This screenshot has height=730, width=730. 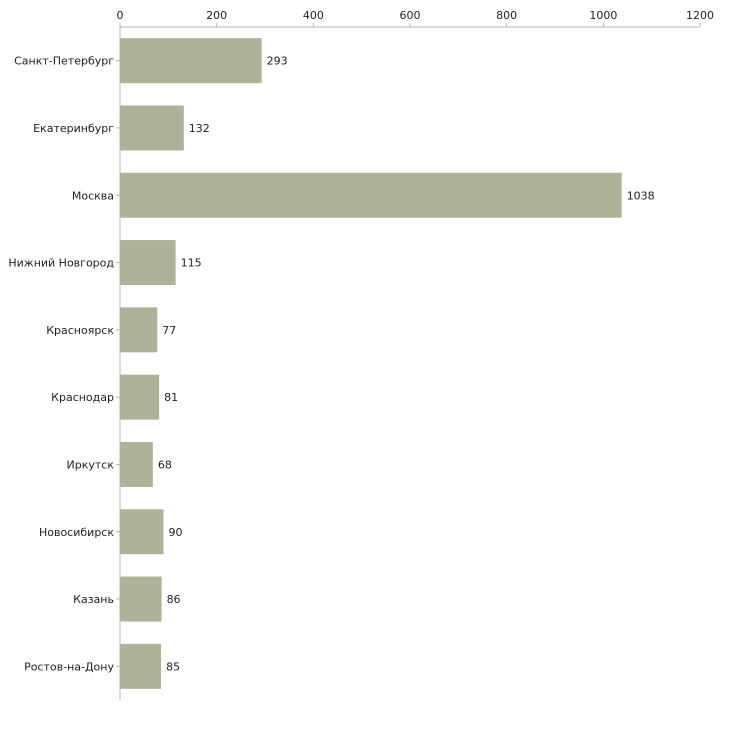 I want to click on x-tick-label: 600, so click(x=410, y=15).